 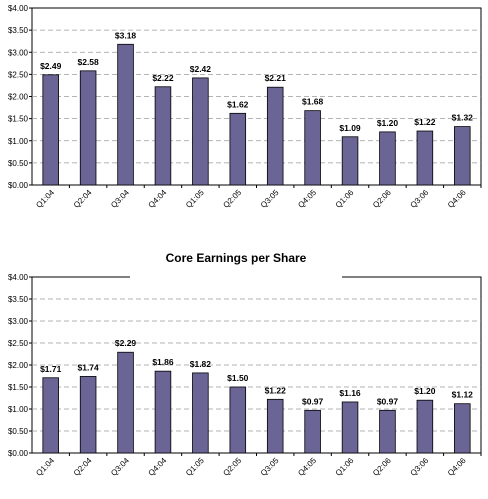 I want to click on data-label: $2.58, so click(x=88, y=62).